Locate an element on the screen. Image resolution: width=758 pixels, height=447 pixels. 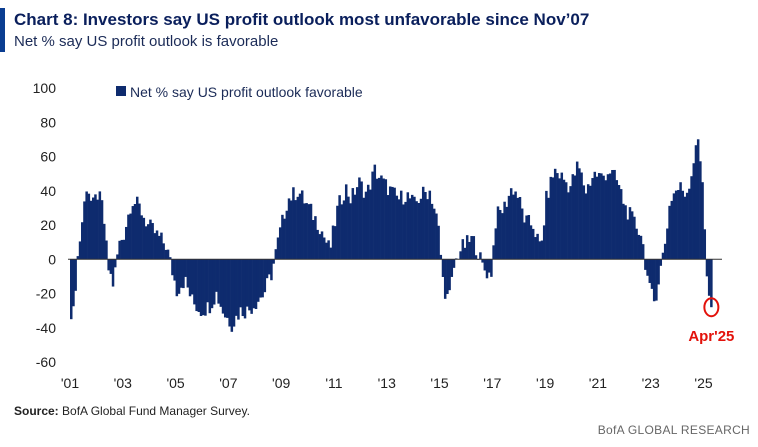
y-tick-label: -20 is located at coordinates (46, 294).